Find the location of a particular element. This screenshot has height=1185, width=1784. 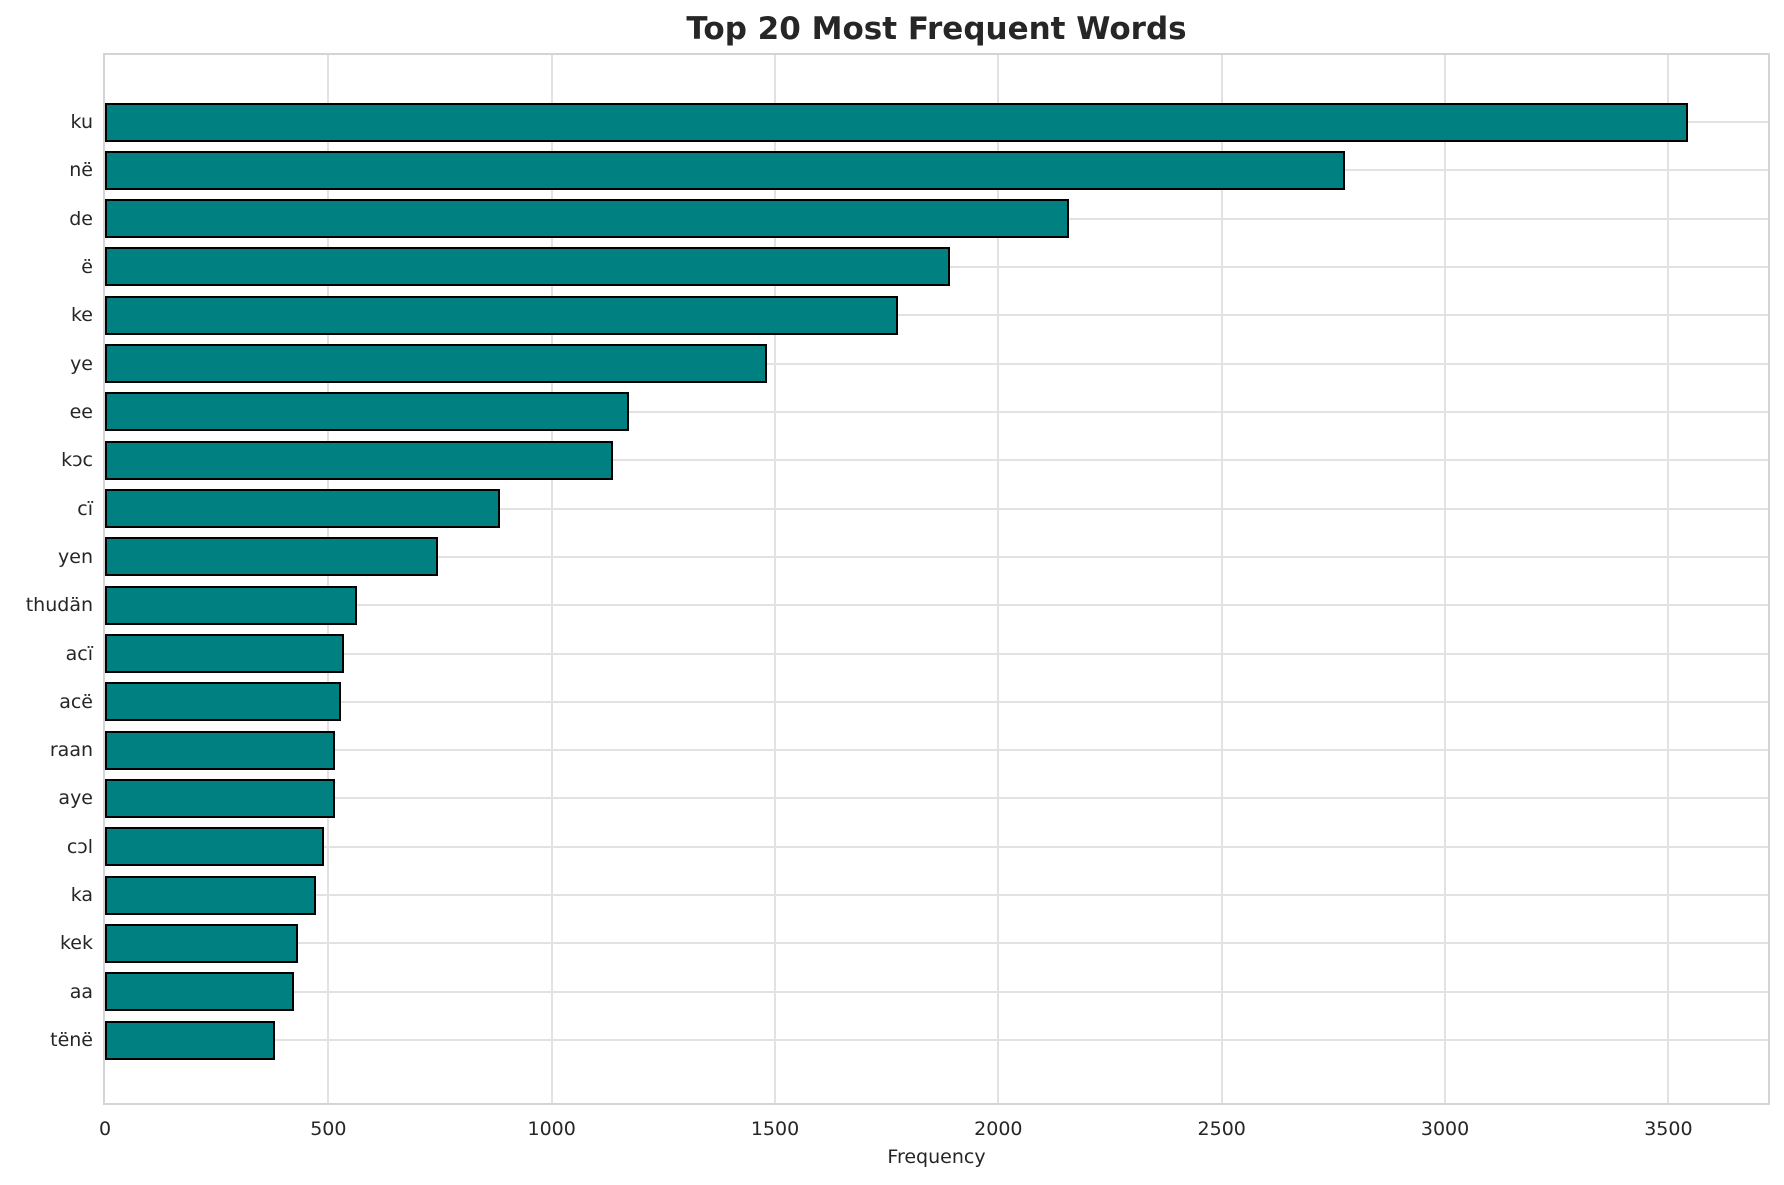

gridline-y-aa is located at coordinates (936, 991).